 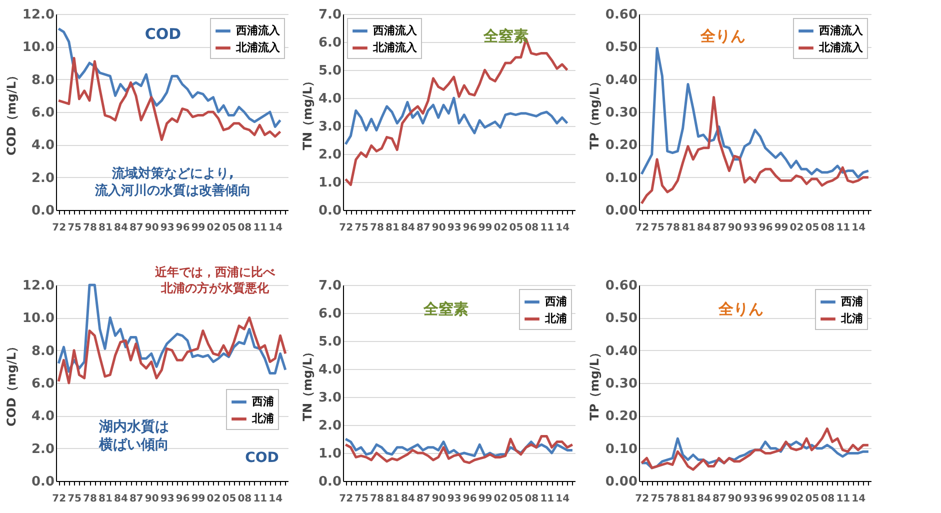 I want to click on legend-label: 西浦流入, so click(x=395, y=30).